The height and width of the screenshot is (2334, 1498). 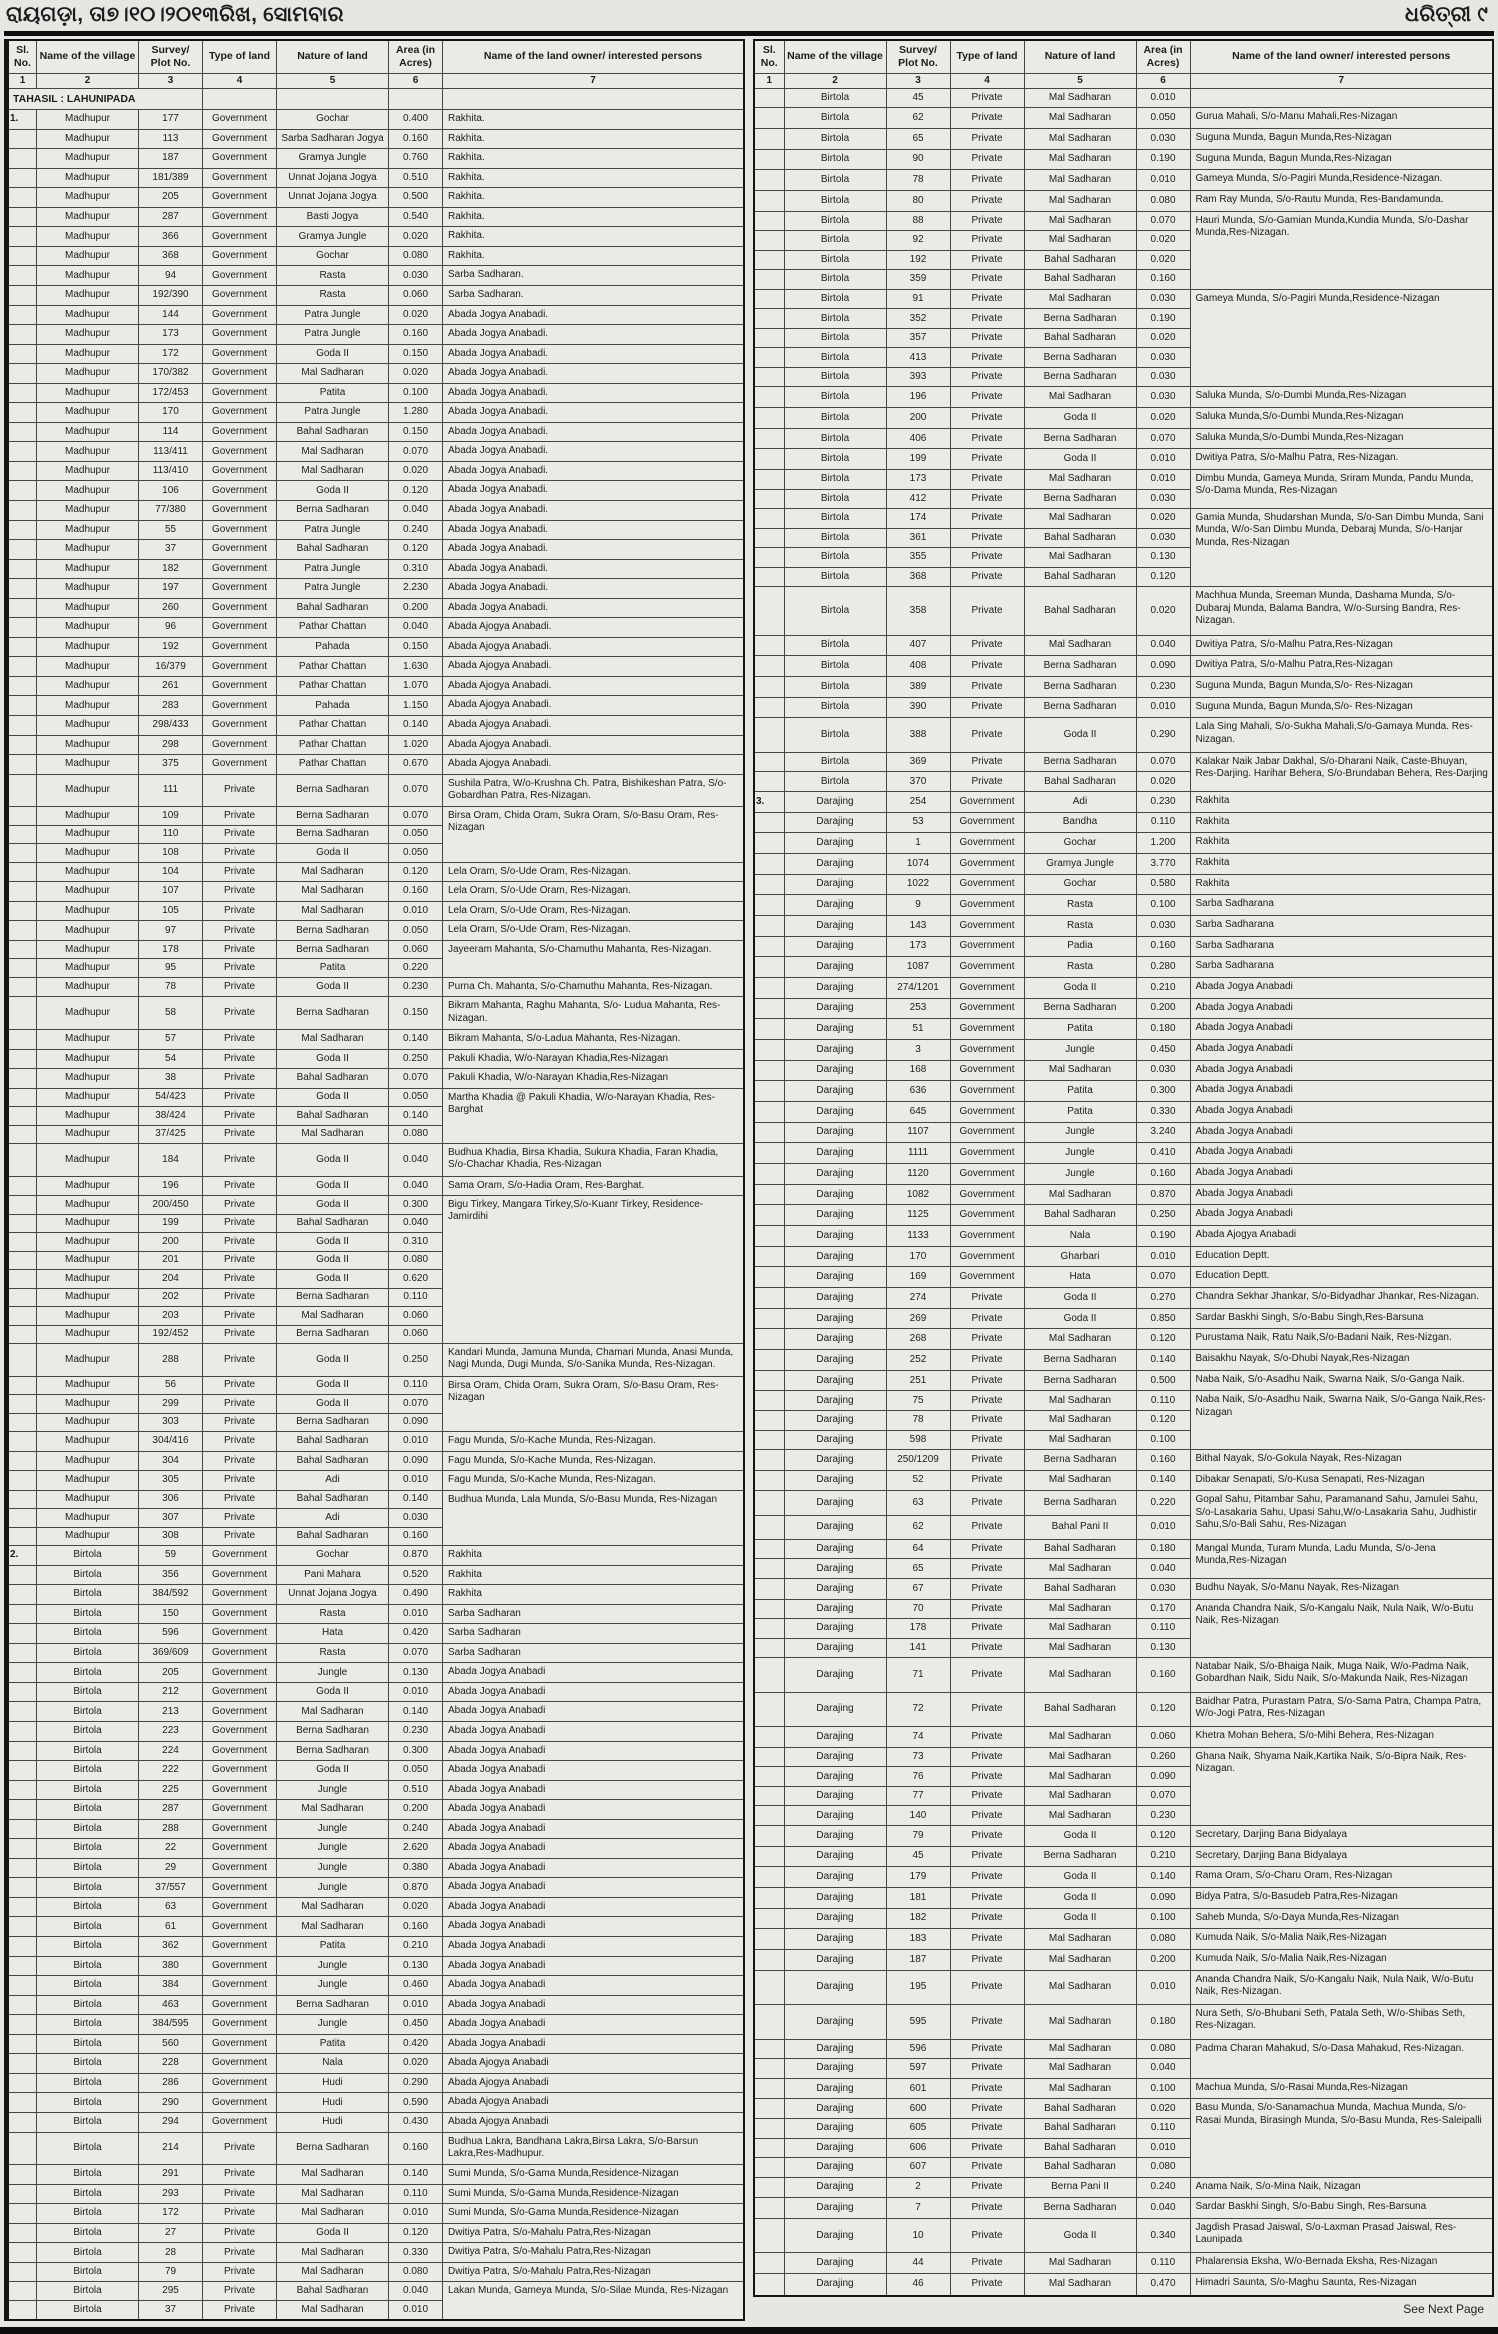 I want to click on header-plot-no: Survey/ Plot No., so click(x=918, y=56).